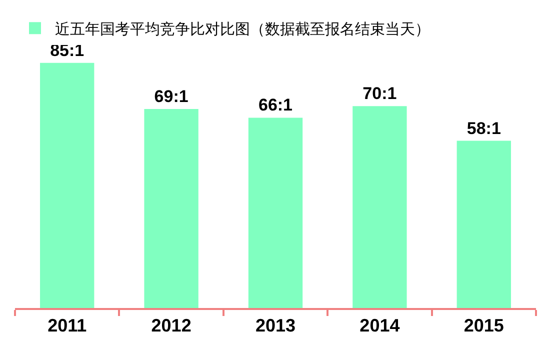  I want to click on x-tick-label: 2011, so click(67, 326).